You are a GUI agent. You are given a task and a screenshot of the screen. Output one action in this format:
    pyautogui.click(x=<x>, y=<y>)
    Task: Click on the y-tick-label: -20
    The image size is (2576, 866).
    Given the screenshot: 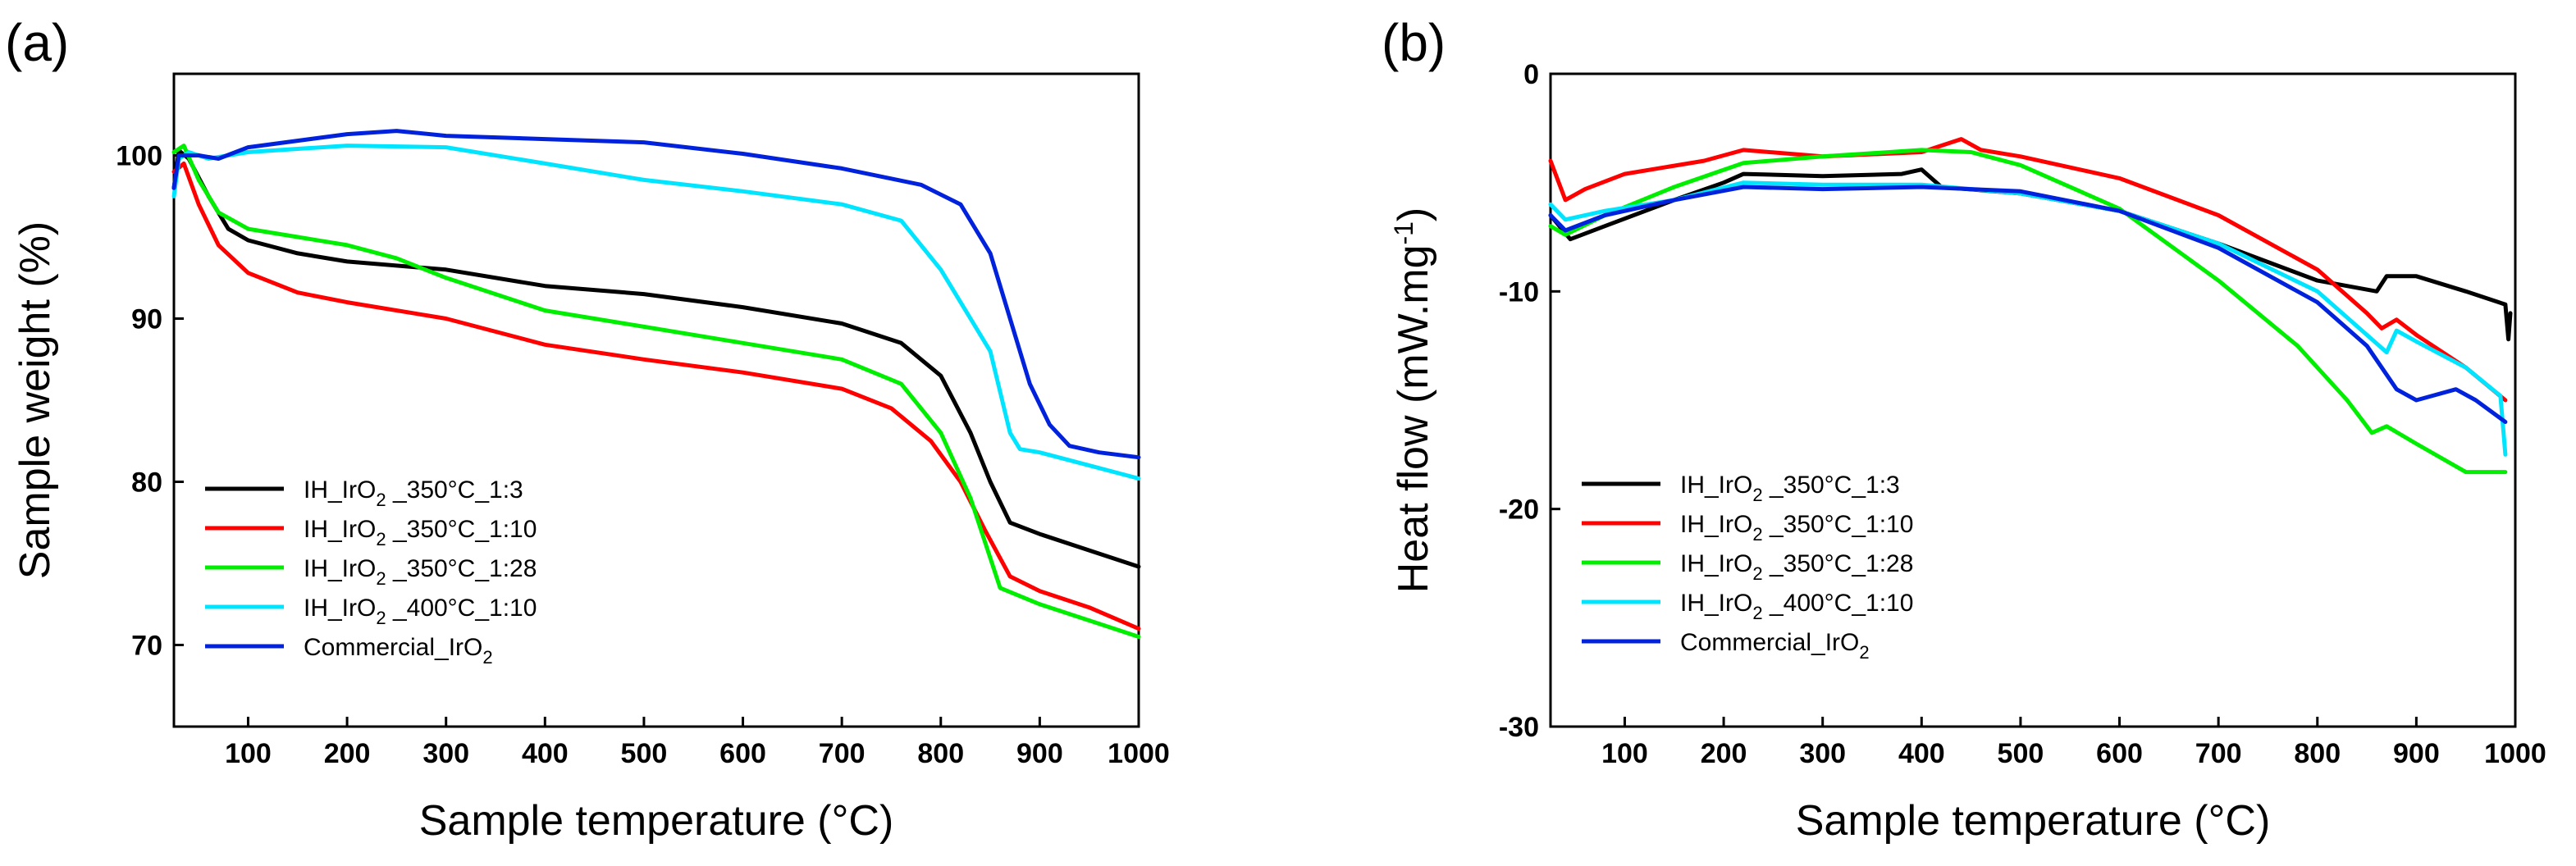 What is the action you would take?
    pyautogui.click(x=1519, y=510)
    